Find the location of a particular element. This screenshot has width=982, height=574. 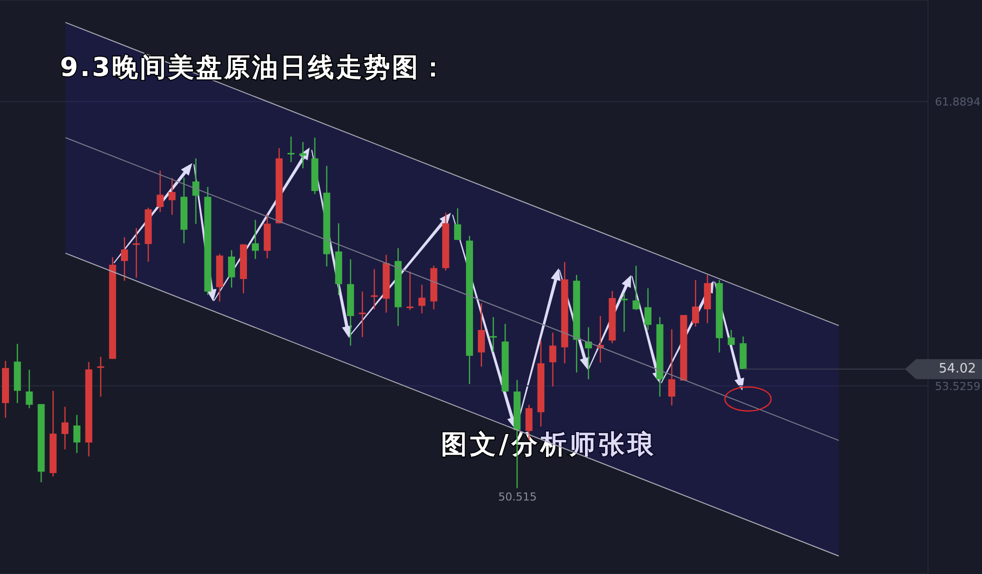

y-tick-label: 61.8894 is located at coordinates (957, 102).